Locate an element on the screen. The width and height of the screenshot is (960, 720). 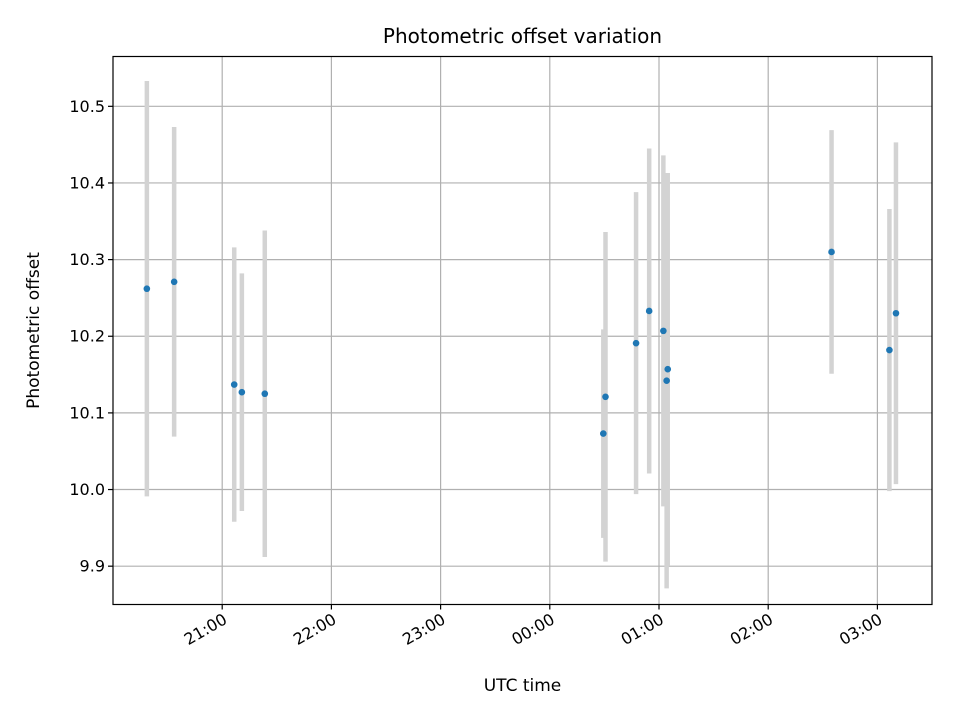
y-axis-title: Photometric offset is located at coordinates (34, 330).